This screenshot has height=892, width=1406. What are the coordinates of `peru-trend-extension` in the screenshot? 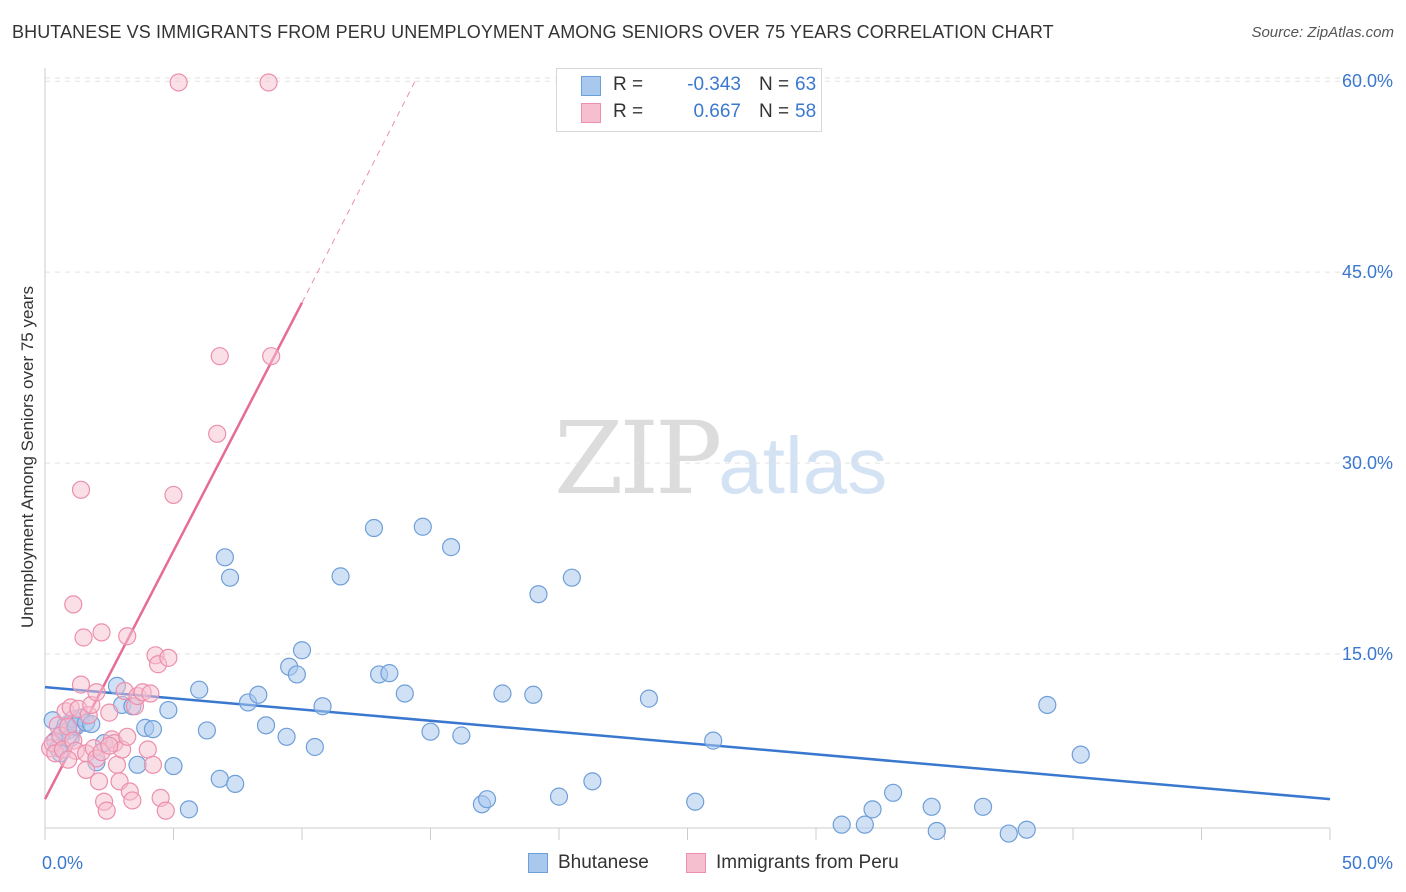 It's located at (358, 191).